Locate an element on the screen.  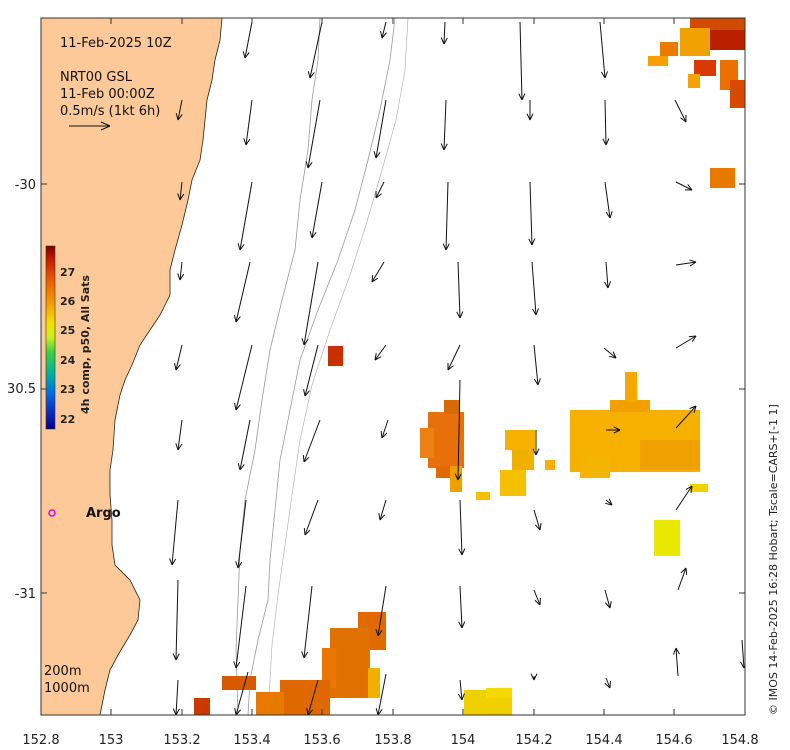
model-run: NRT00 GSL is located at coordinates (96, 77).